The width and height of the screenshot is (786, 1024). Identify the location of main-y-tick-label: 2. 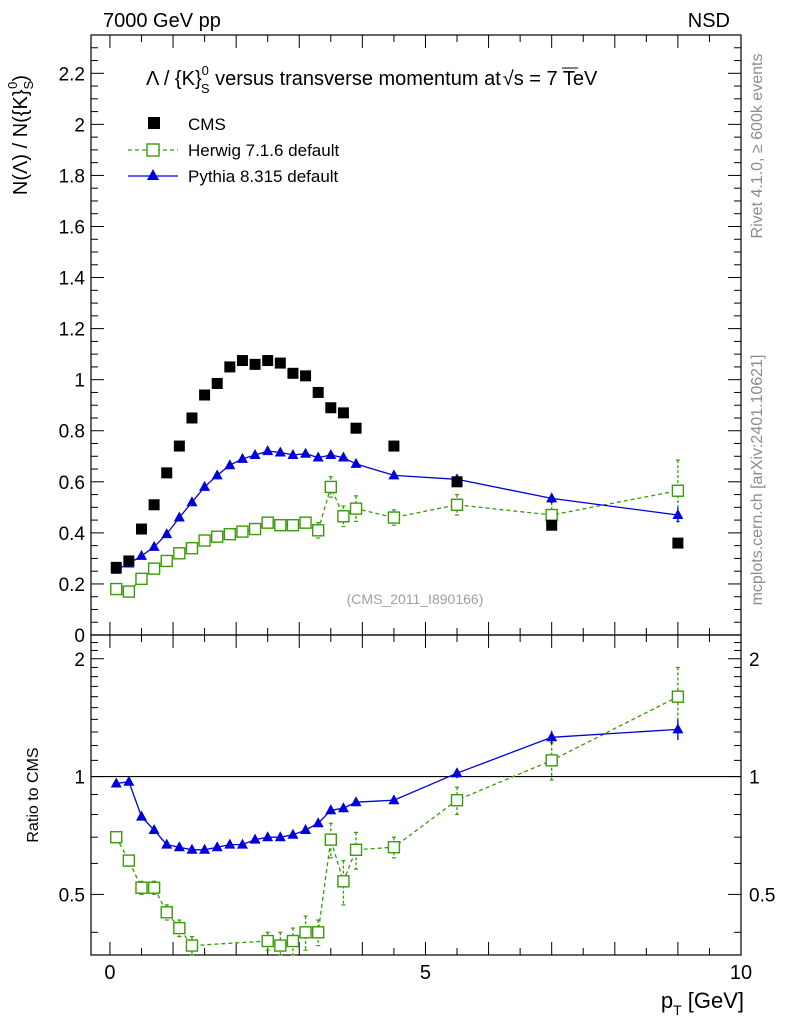
(79, 125).